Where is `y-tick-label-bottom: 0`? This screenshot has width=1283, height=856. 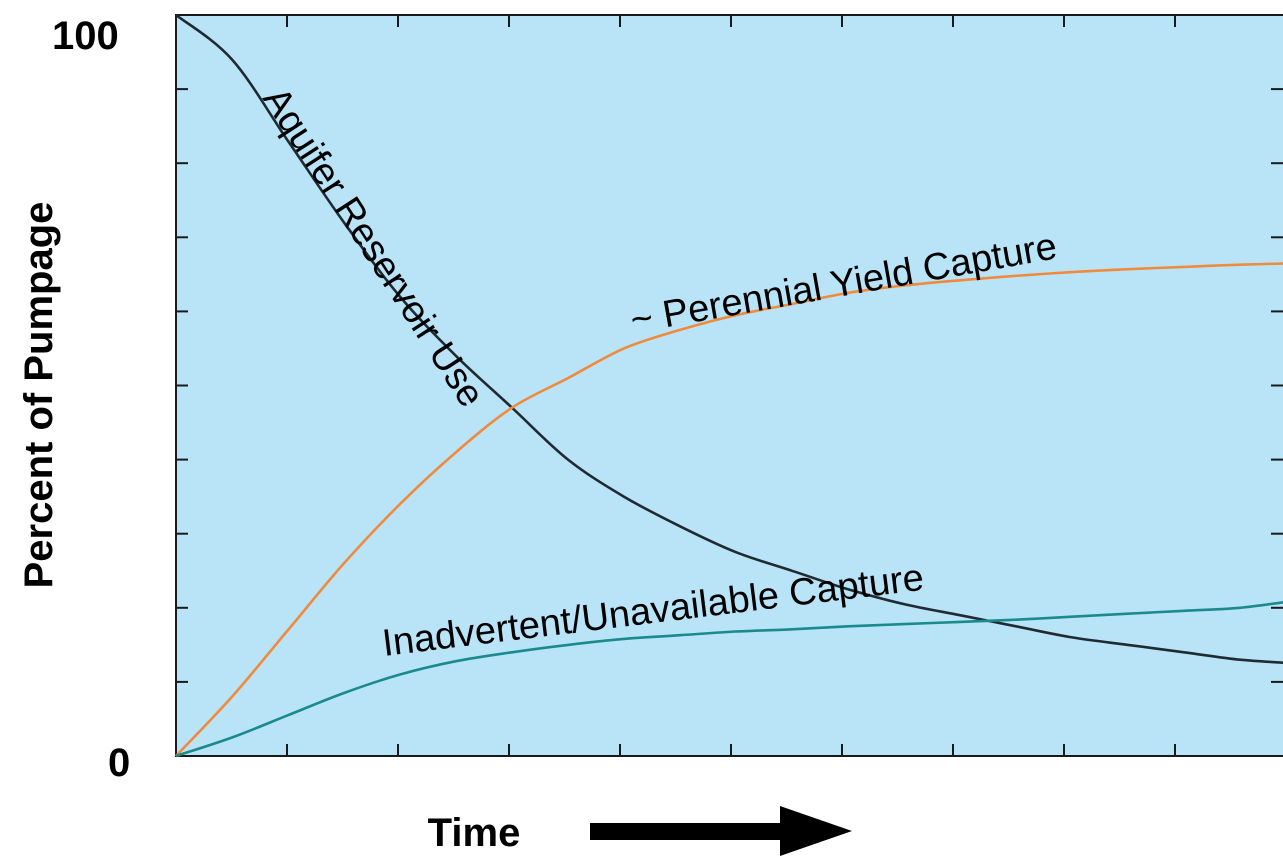
y-tick-label-bottom: 0 is located at coordinates (119, 763).